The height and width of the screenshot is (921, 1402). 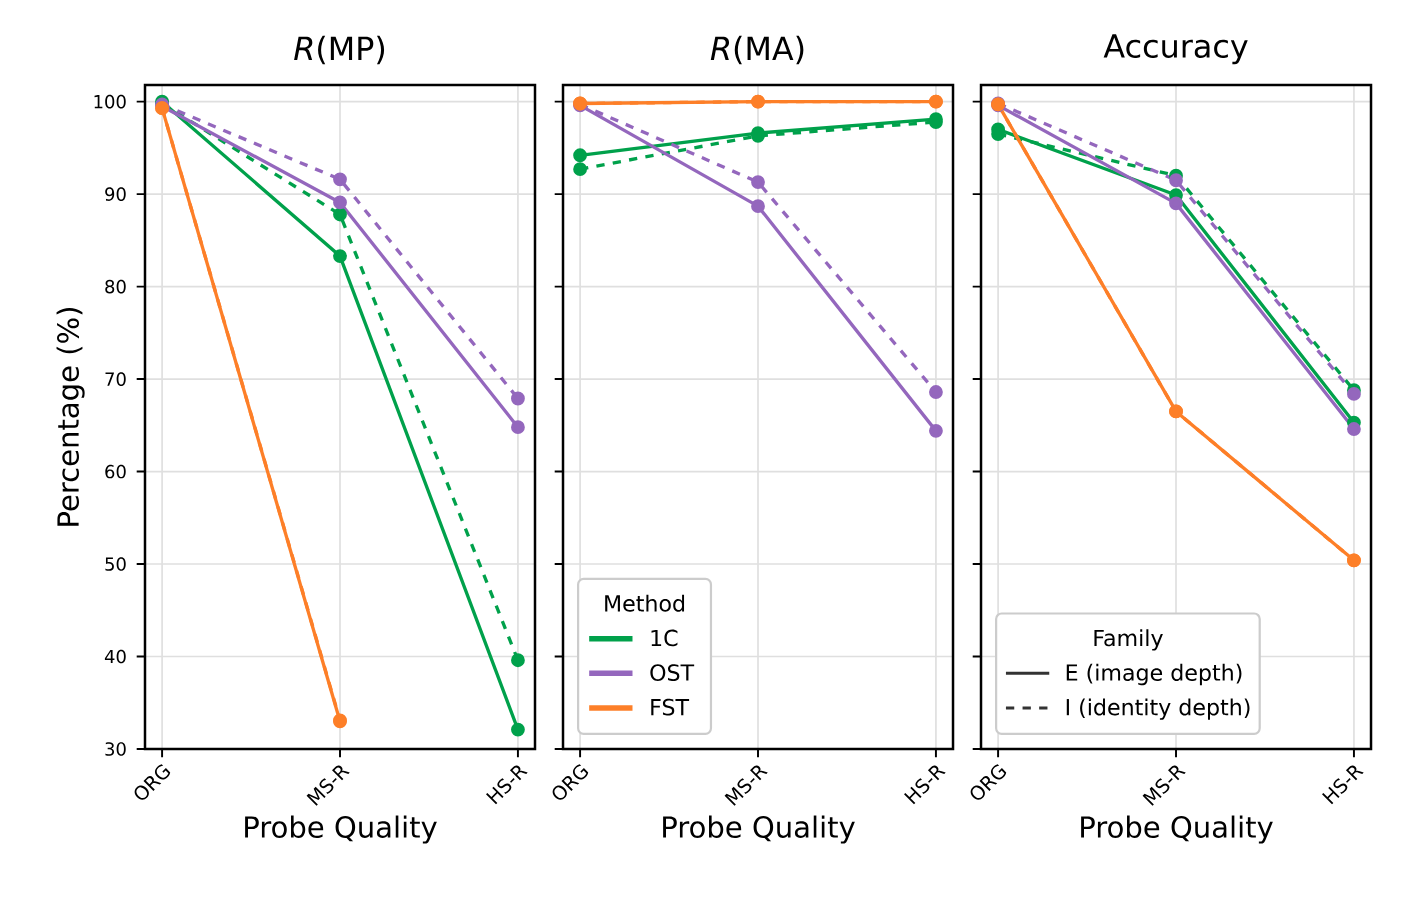 What do you see at coordinates (670, 707) in the screenshot?
I see `legend-label: FST` at bounding box center [670, 707].